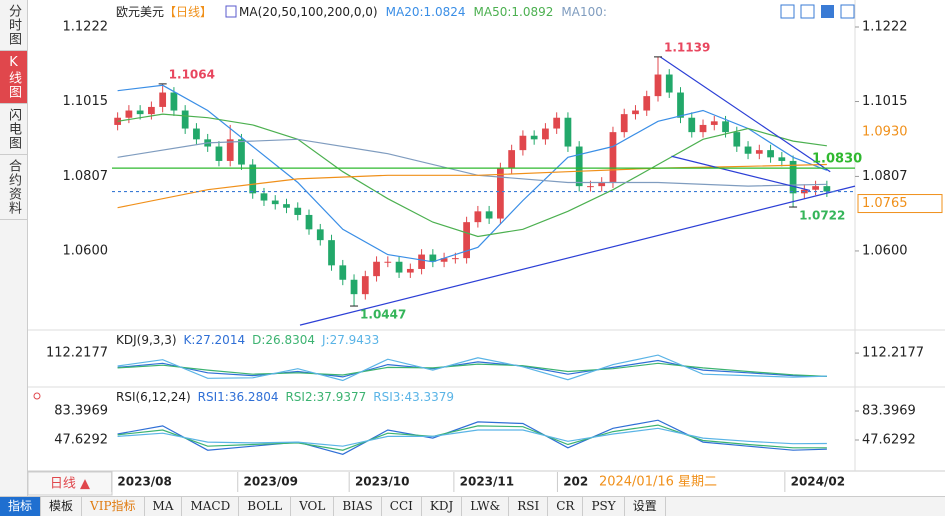  I want to click on legend-entry: J:27.9433, so click(350, 340).